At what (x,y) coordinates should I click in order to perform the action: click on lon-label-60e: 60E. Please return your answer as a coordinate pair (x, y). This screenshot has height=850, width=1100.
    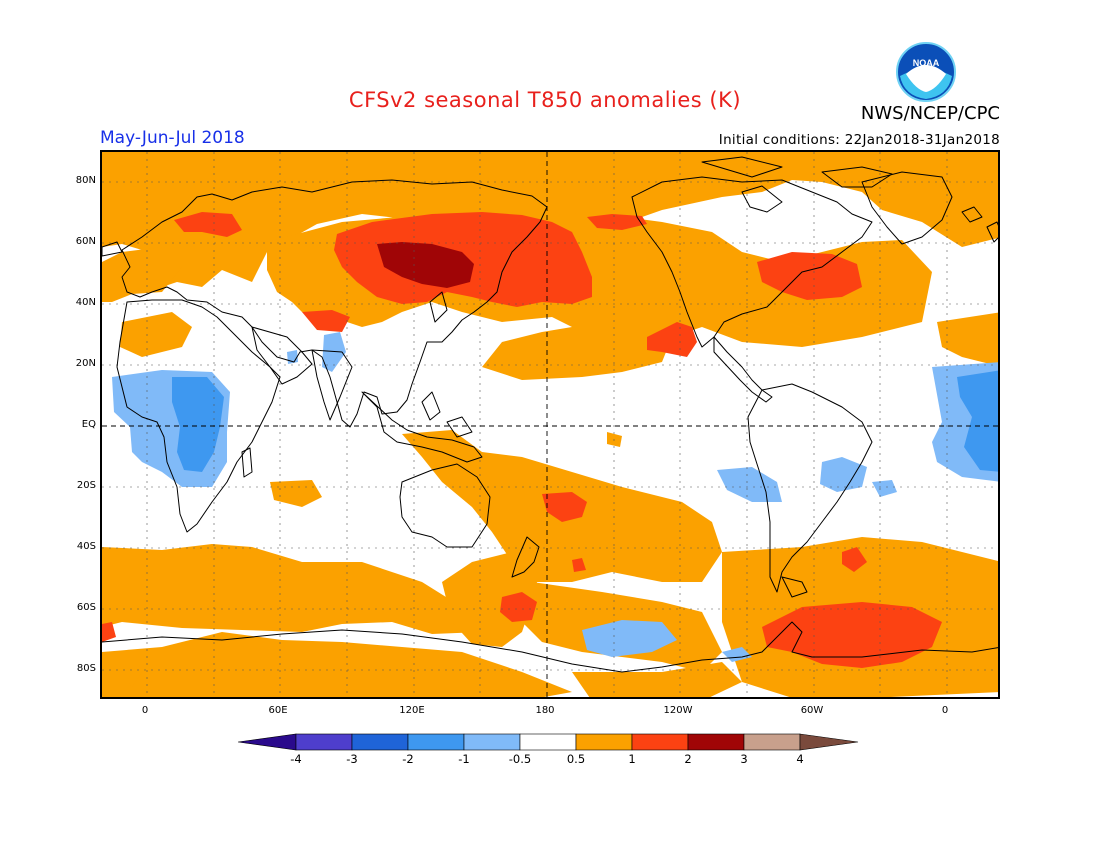
    Looking at the image, I should click on (278, 710).